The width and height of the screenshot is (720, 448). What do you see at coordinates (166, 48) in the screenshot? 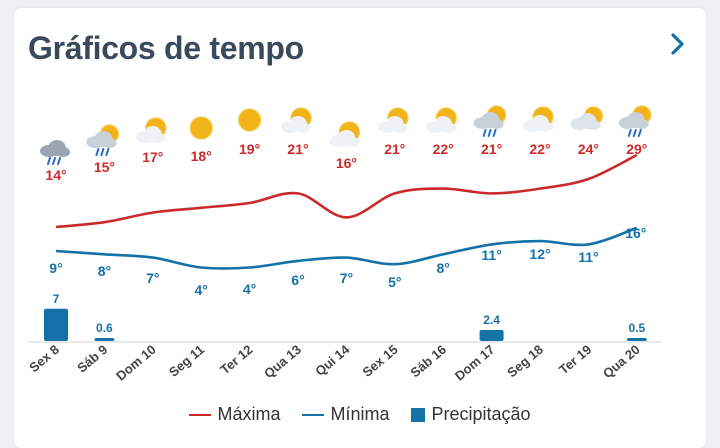
I see `card-title: Gráficos de tempo` at bounding box center [166, 48].